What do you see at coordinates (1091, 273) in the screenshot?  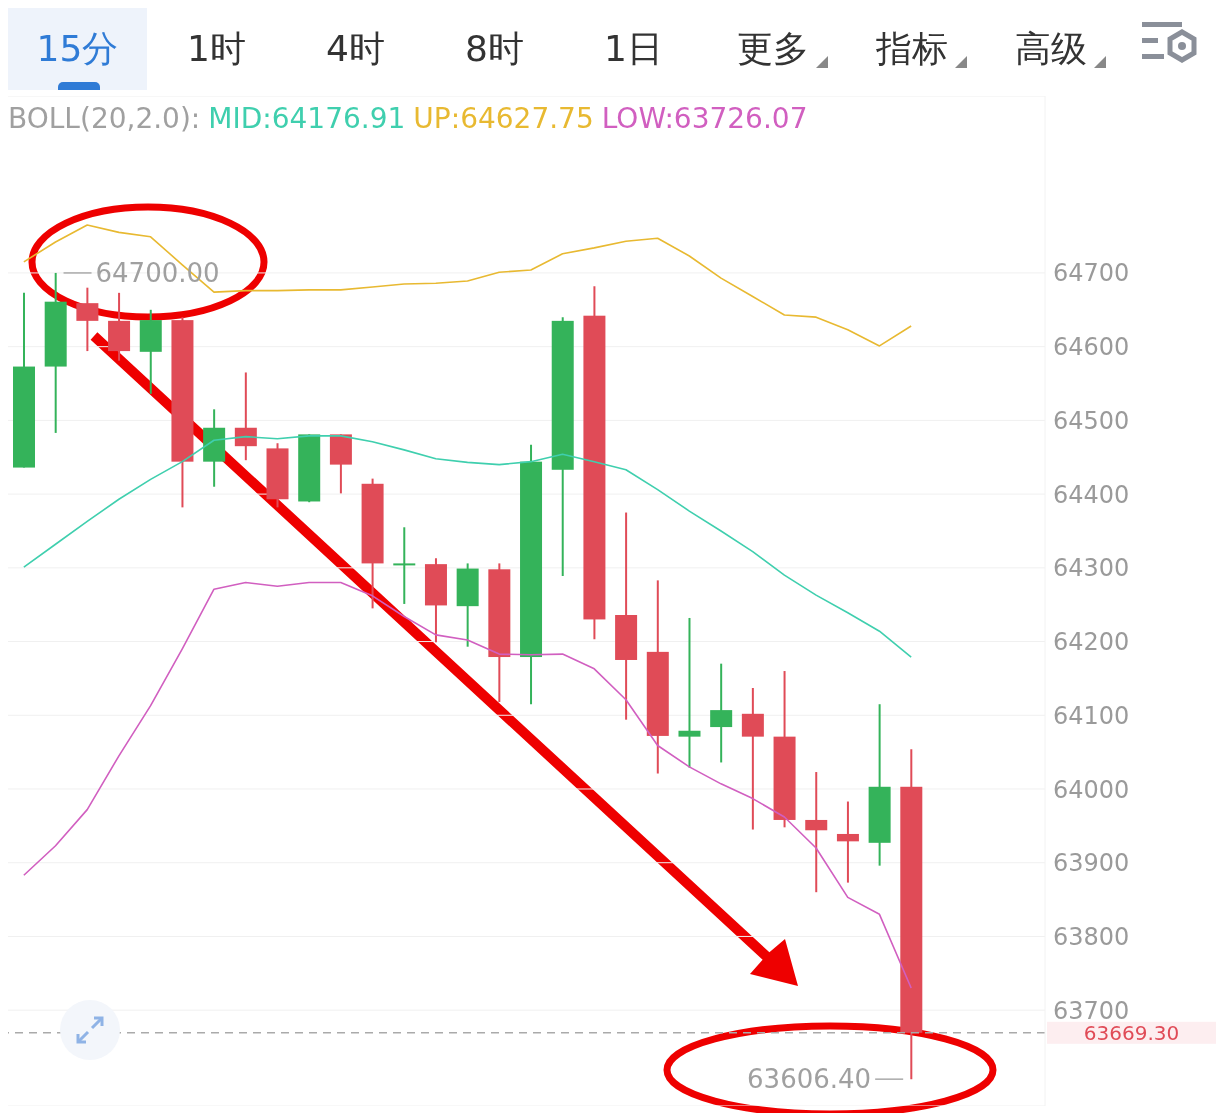 I see `y-tick-label: 64700` at bounding box center [1091, 273].